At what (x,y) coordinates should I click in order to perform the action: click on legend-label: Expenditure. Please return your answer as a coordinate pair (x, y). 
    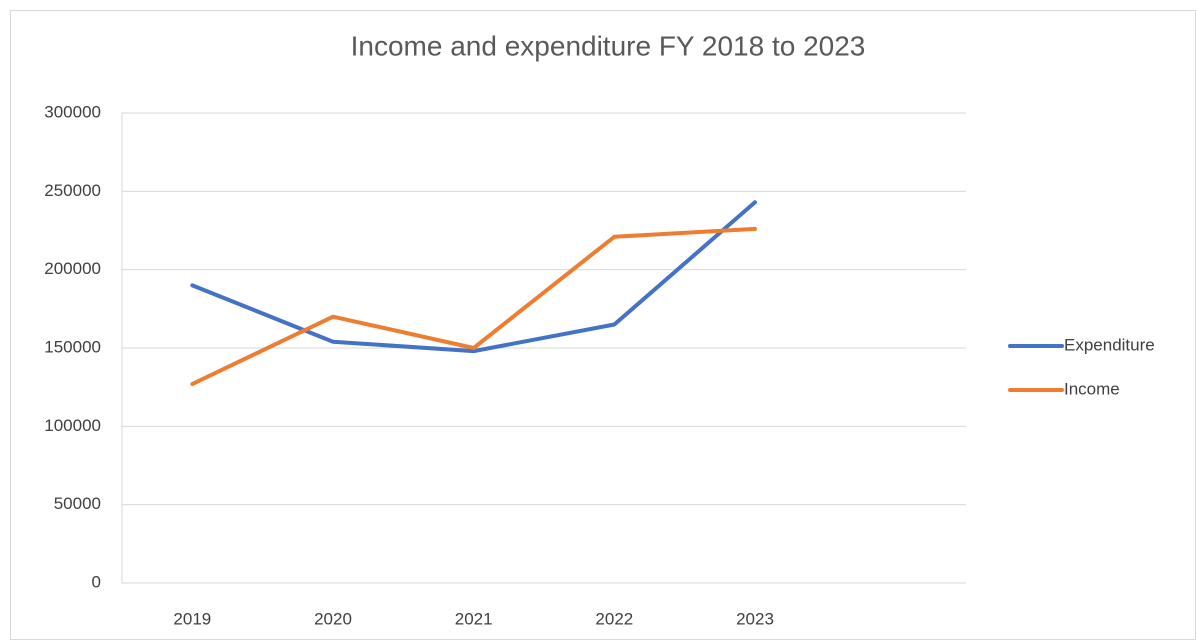
    Looking at the image, I should click on (1109, 344).